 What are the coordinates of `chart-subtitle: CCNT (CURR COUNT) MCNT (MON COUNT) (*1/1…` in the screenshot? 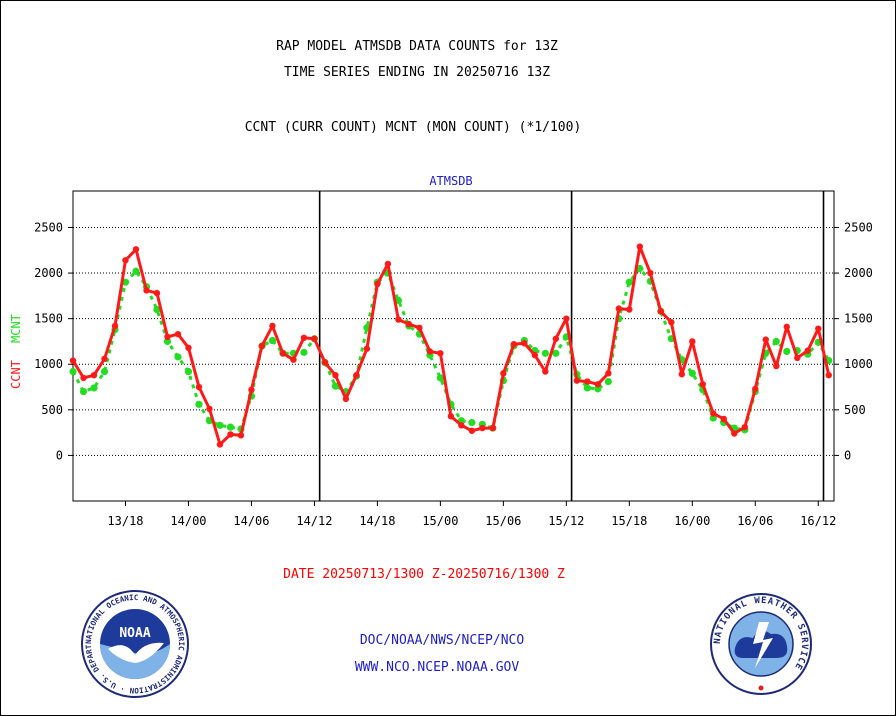 It's located at (413, 127).